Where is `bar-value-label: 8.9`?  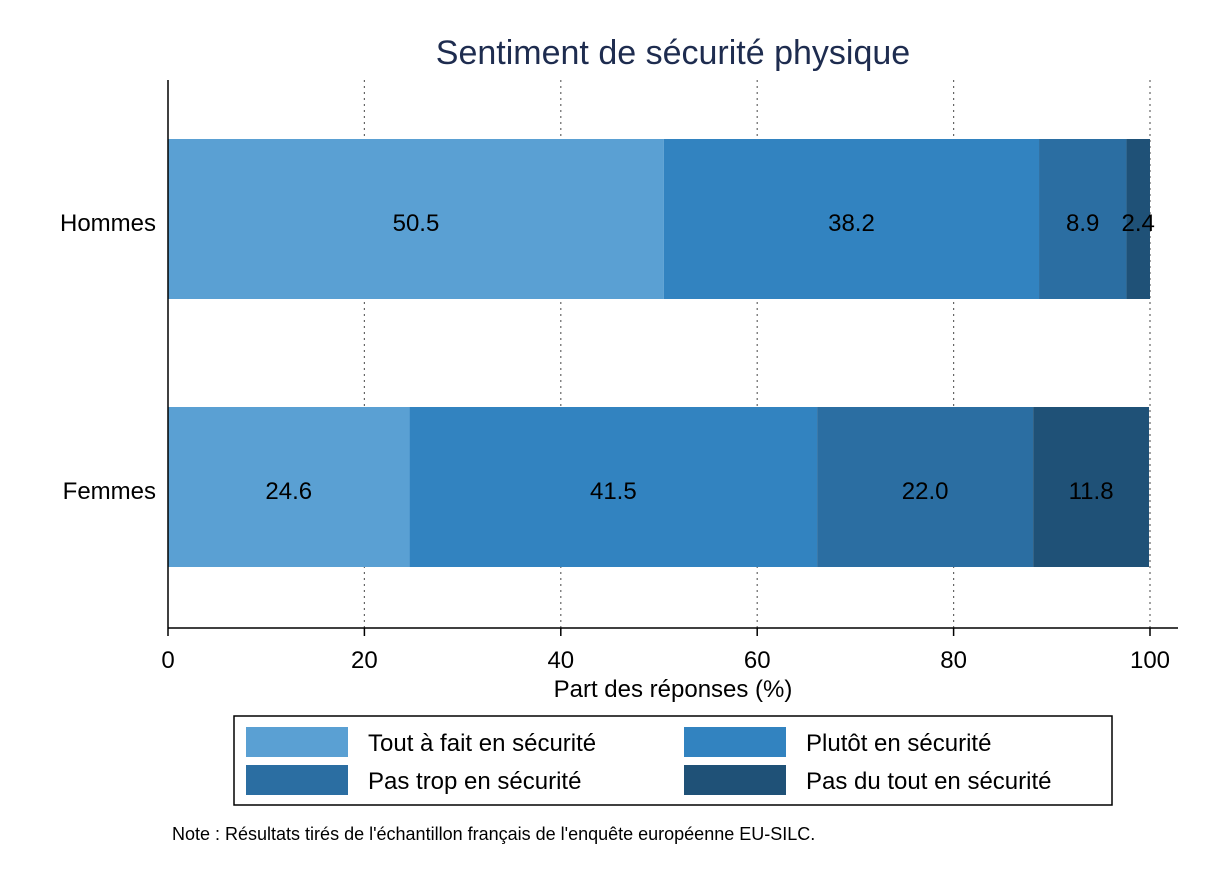 bar-value-label: 8.9 is located at coordinates (1082, 223).